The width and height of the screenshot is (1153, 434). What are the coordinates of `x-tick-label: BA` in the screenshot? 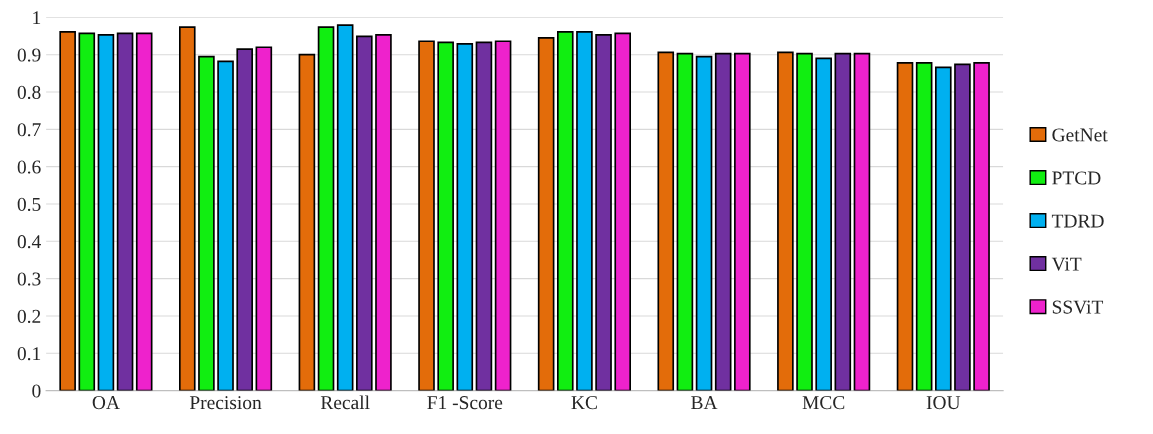 It's located at (704, 403).